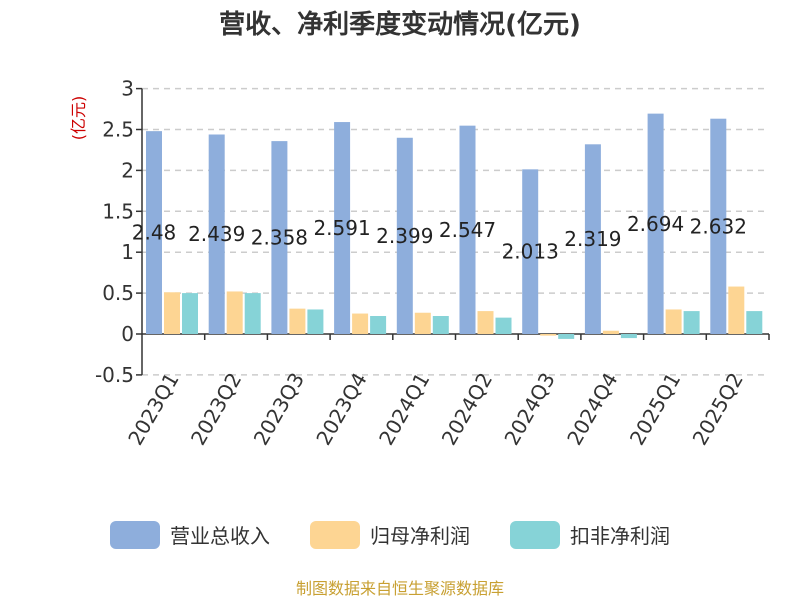 Image resolution: width=800 pixels, height=600 pixels. I want to click on bar-series-2-2024Q1, so click(440, 325).